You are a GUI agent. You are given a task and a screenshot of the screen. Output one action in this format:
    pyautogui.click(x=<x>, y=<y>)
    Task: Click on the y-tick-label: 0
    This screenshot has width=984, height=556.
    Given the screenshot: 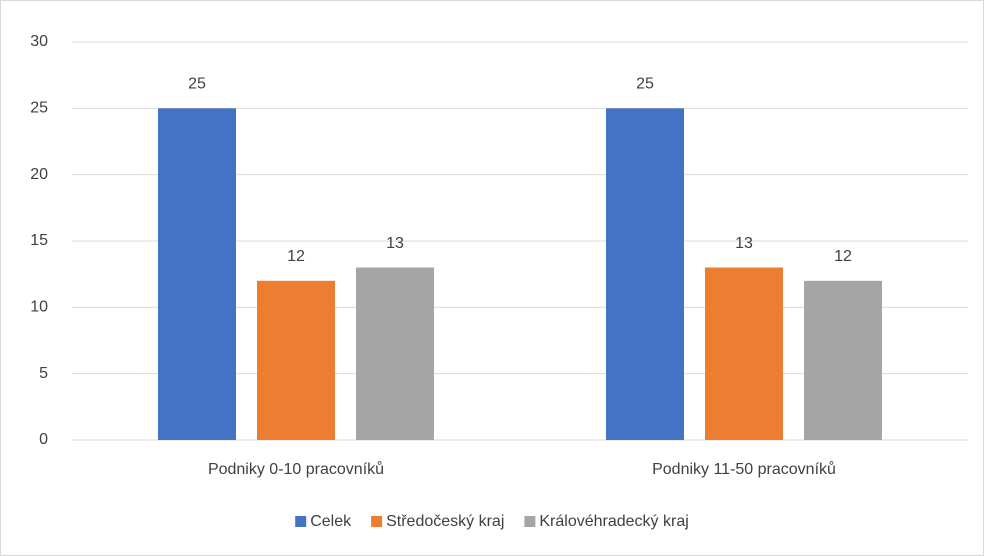 What is the action you would take?
    pyautogui.click(x=43, y=439)
    